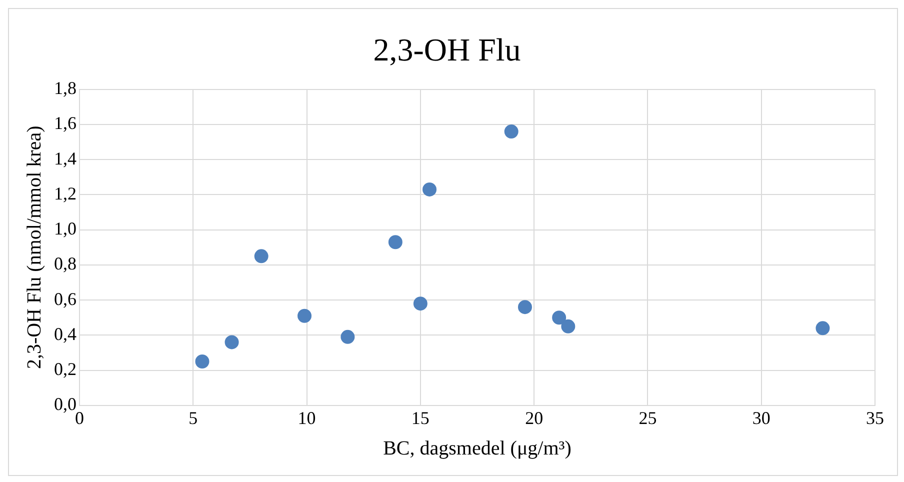  Describe the element at coordinates (65, 123) in the screenshot. I see `y-tick-label: 1,6` at that location.